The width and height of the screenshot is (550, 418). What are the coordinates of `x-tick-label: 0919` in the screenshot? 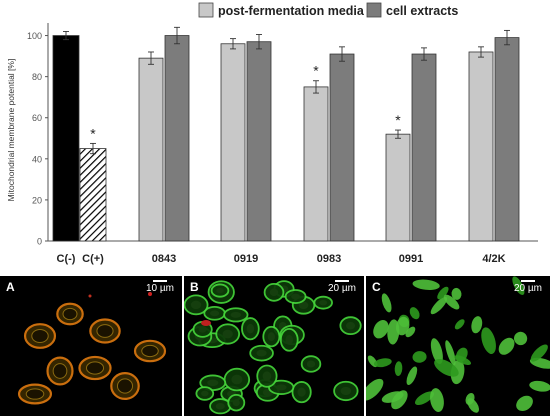 It's located at (246, 259).